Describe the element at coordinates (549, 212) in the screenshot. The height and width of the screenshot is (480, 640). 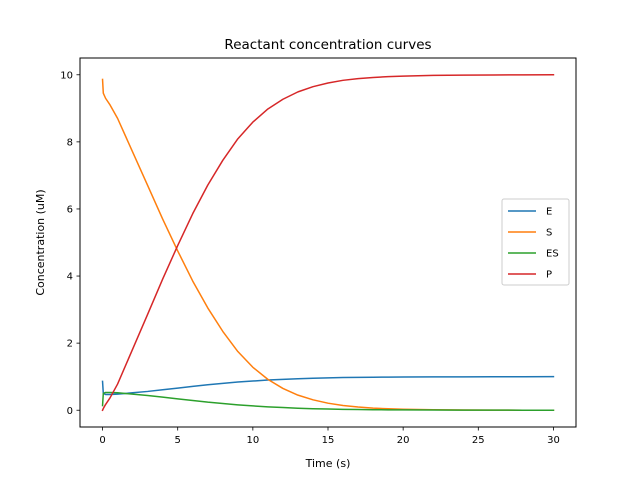
I see `legend-label-e: E` at that location.